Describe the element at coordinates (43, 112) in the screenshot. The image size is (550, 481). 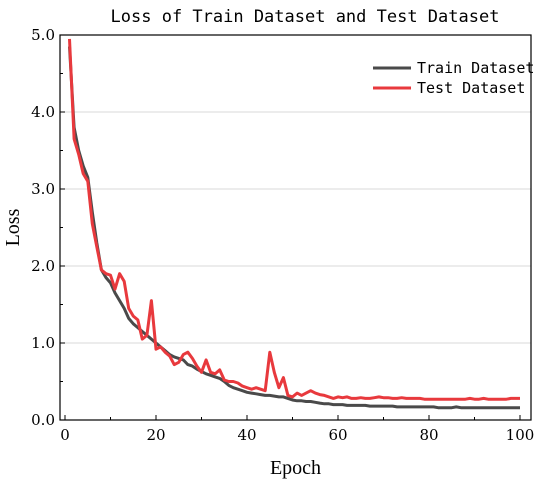
I see `y-tick-label: 4.0` at that location.